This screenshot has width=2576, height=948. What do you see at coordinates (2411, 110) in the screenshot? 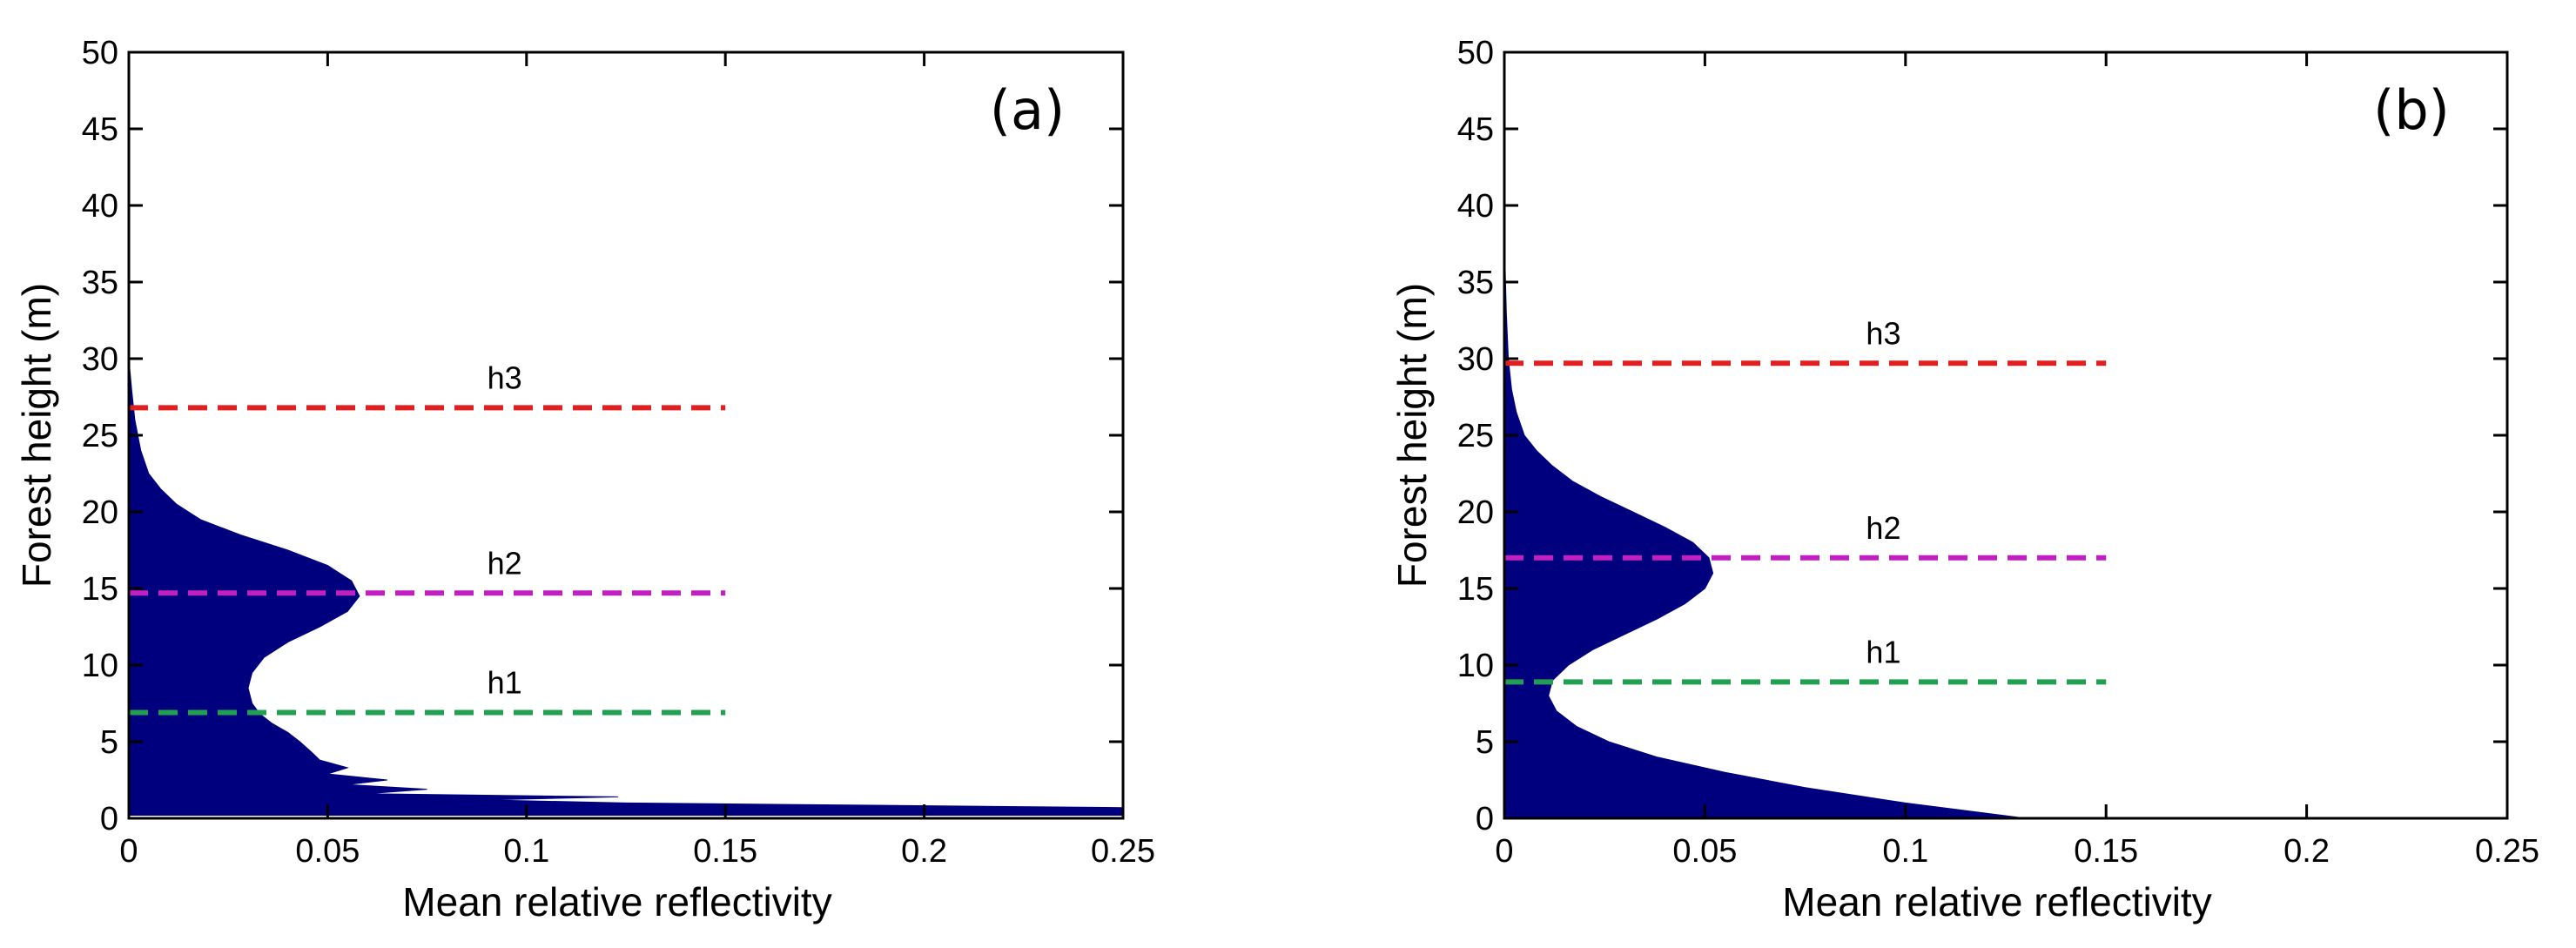
I see `panel-label: (b)` at bounding box center [2411, 110].